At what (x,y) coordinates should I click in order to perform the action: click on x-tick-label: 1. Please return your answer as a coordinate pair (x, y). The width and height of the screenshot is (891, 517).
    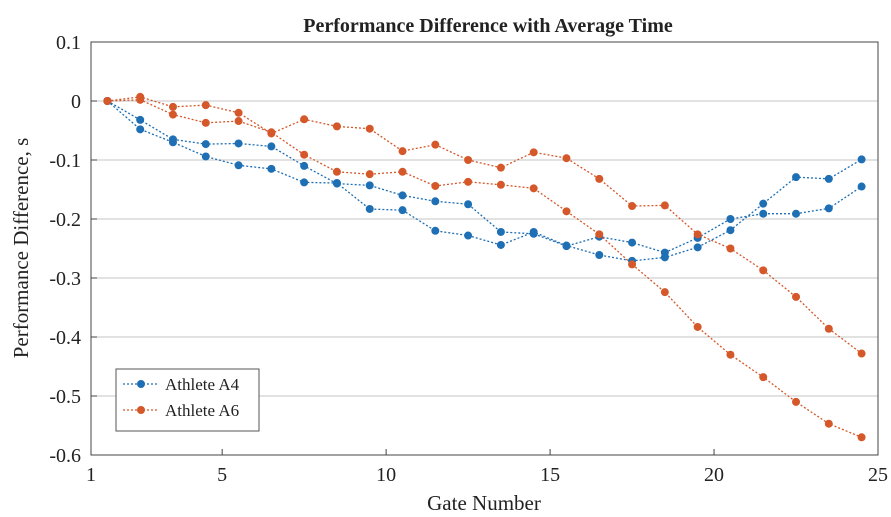
    Looking at the image, I should click on (91, 475).